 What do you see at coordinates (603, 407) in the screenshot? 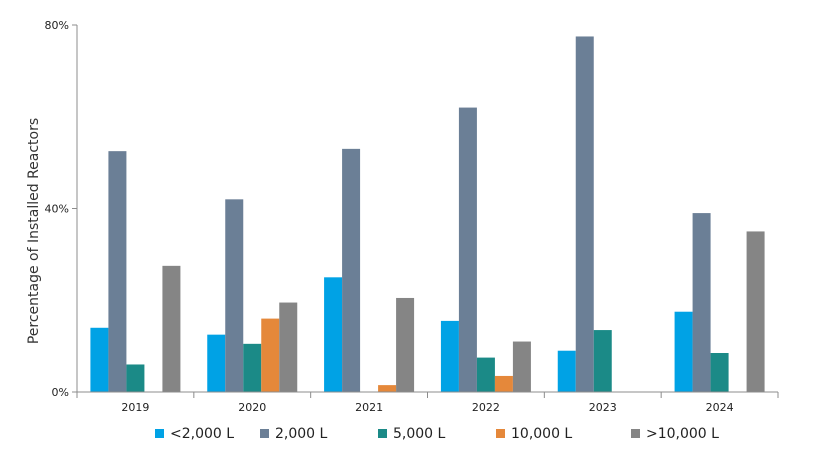
I see `x-tick-label: 2023` at bounding box center [603, 407].